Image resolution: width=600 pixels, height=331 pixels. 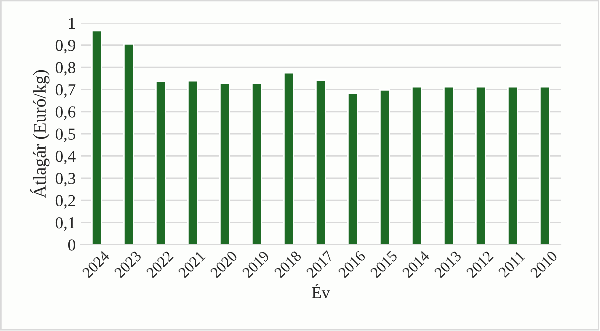 I want to click on y-tick-label: 0,2, so click(x=66, y=202).